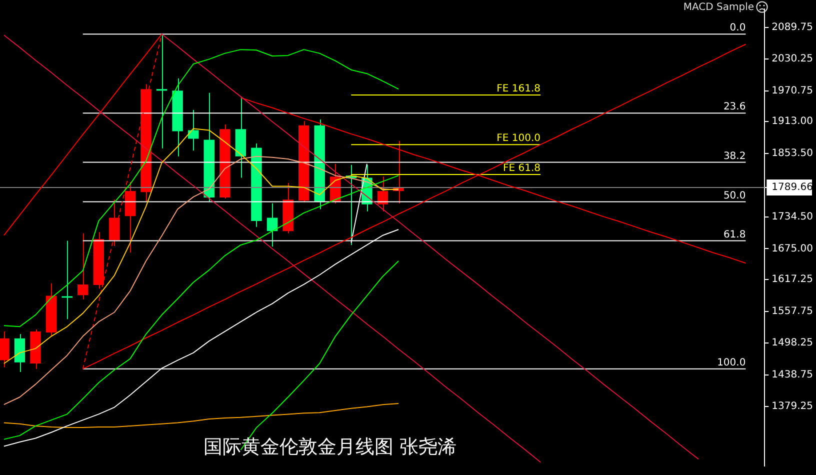 The image size is (816, 475). Describe the element at coordinates (793, 280) in the screenshot. I see `y-tick-label: 1617.25` at that location.